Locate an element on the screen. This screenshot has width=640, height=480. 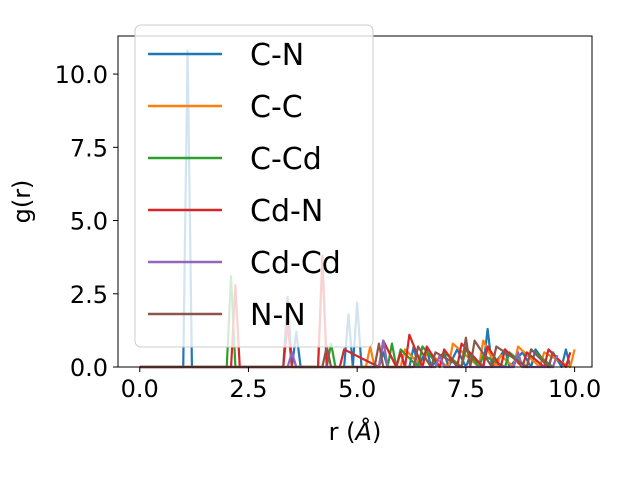
x-tick-label: 2.5 is located at coordinates (248, 389).